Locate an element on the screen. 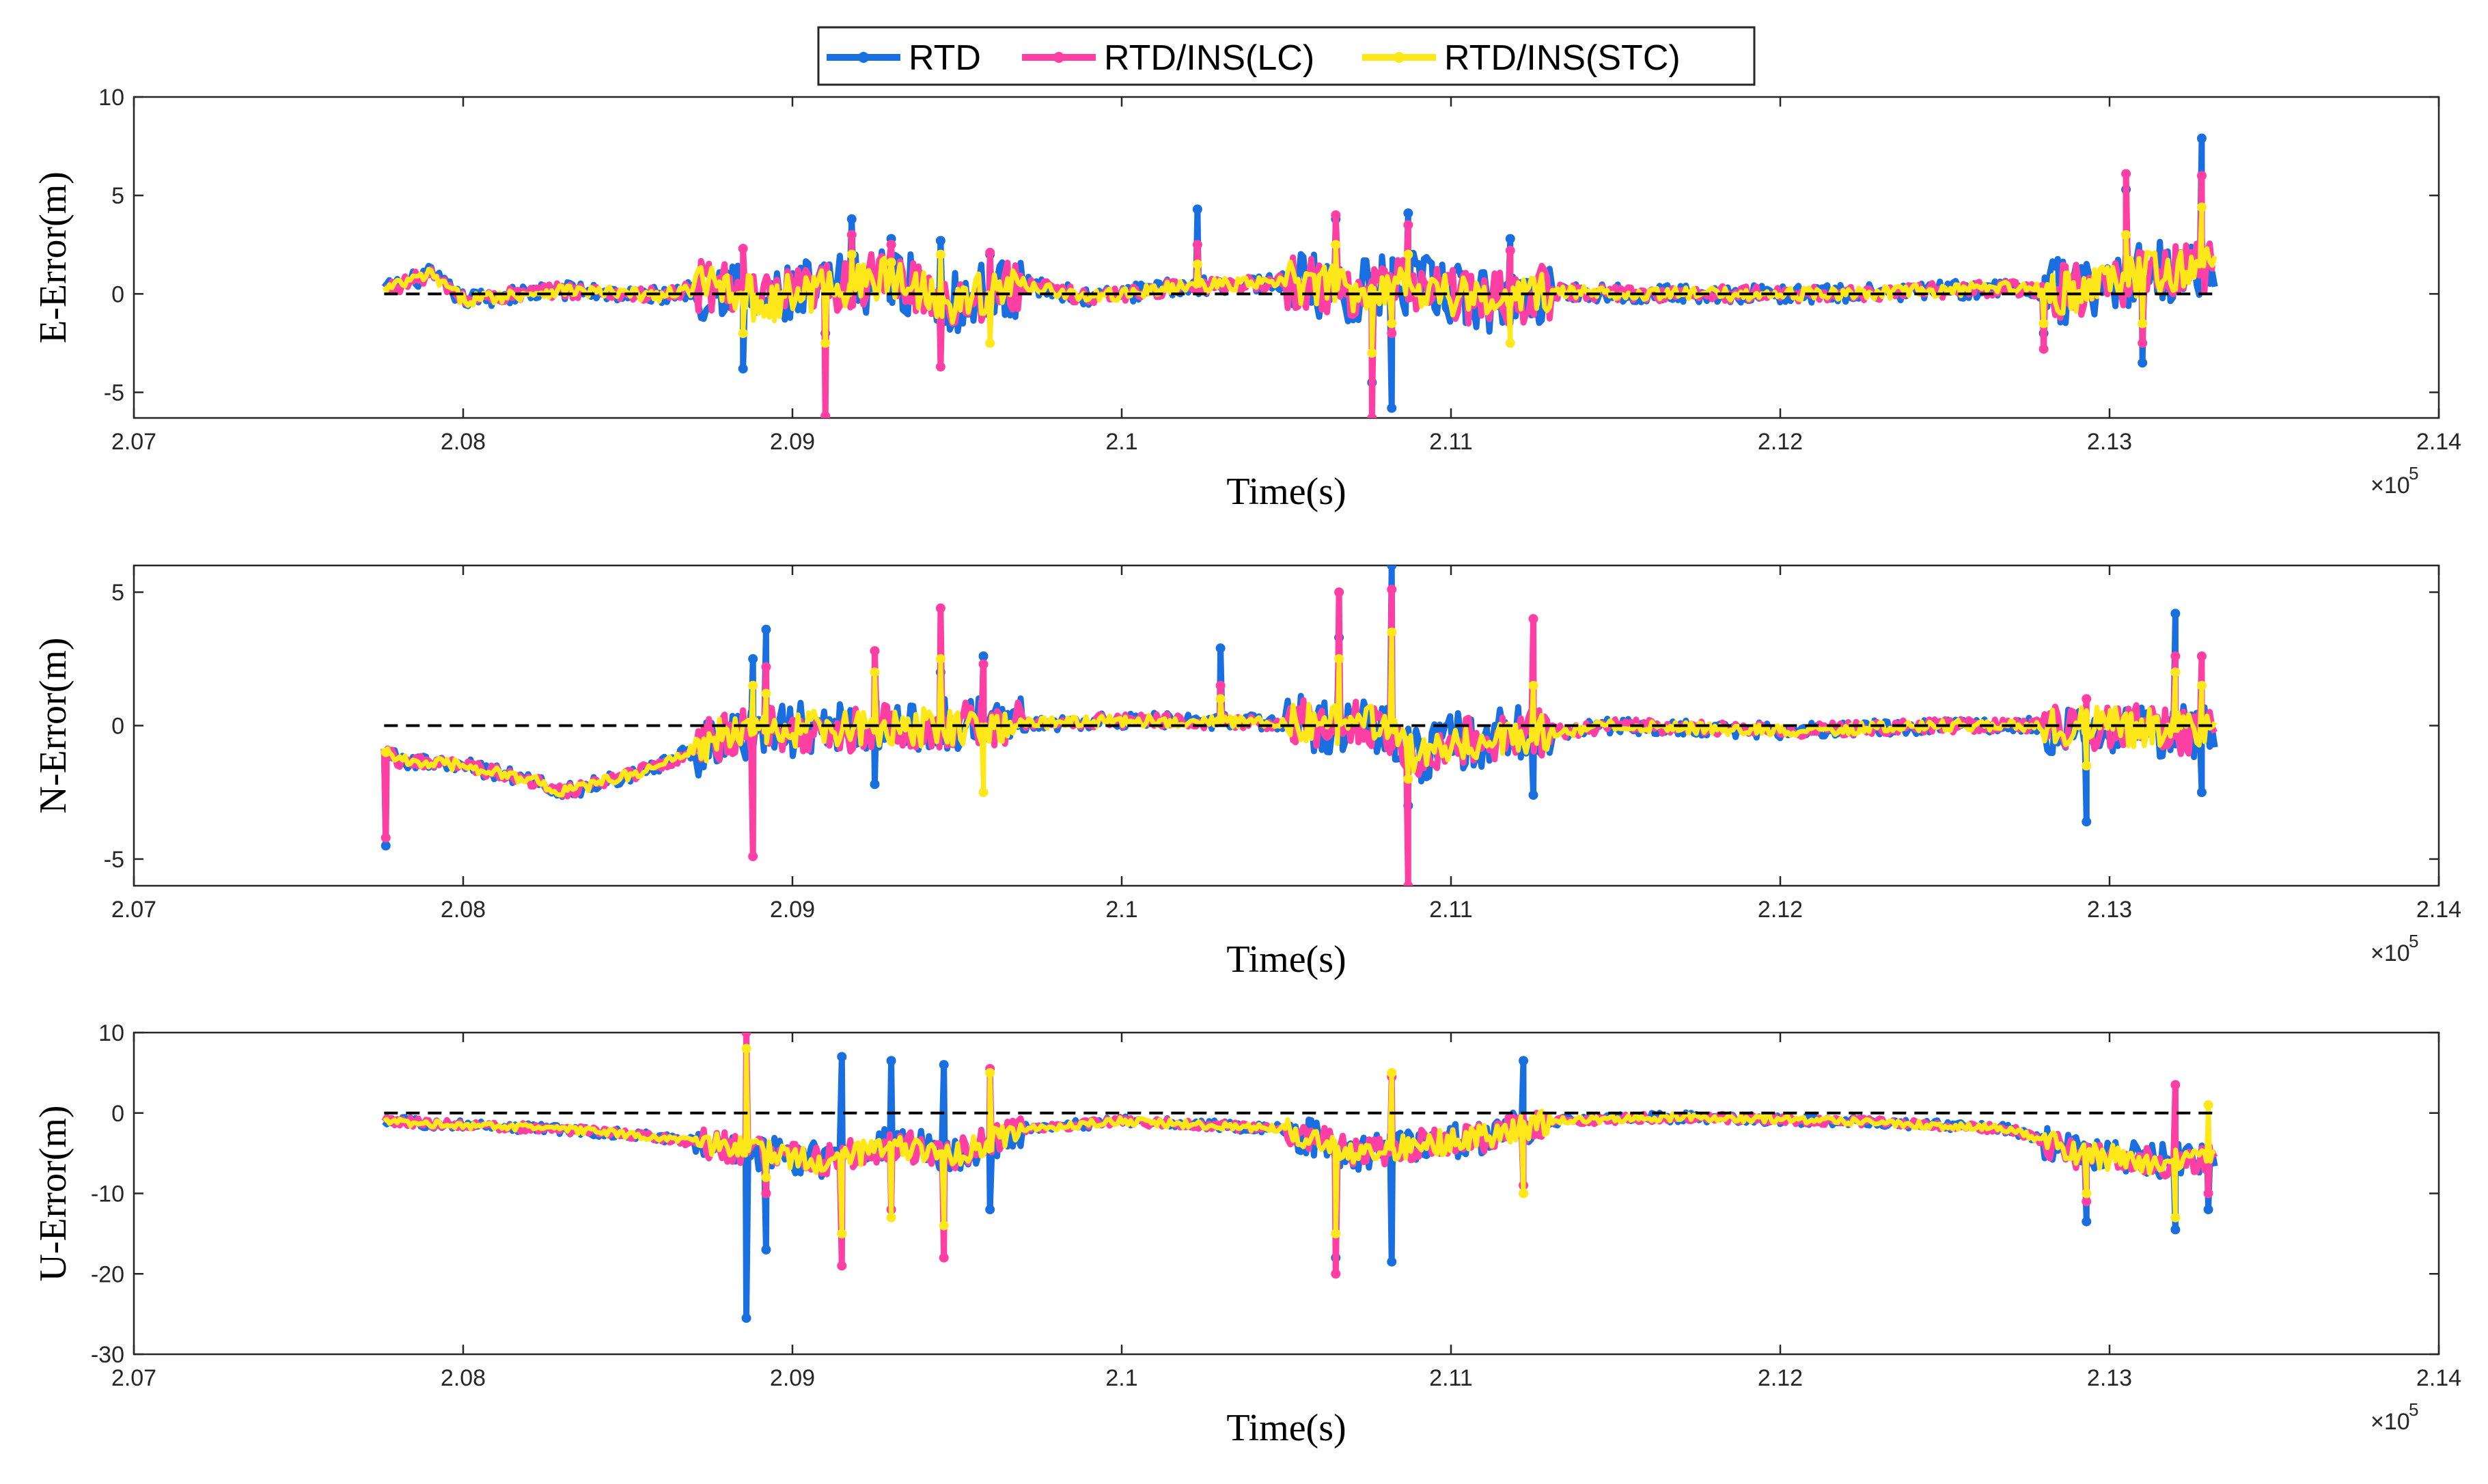 This screenshot has width=2488, height=1484. y-axis-title: N-Error(m) is located at coordinates (53, 725).